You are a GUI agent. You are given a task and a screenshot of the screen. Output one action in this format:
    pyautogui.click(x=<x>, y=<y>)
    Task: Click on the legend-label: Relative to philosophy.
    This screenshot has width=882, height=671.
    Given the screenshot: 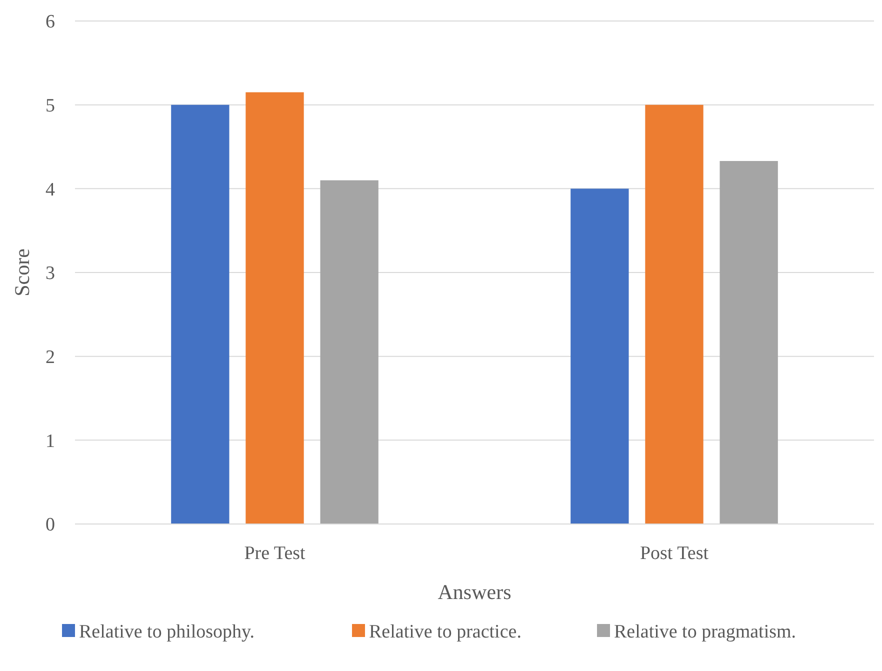 What is the action you would take?
    pyautogui.click(x=167, y=632)
    